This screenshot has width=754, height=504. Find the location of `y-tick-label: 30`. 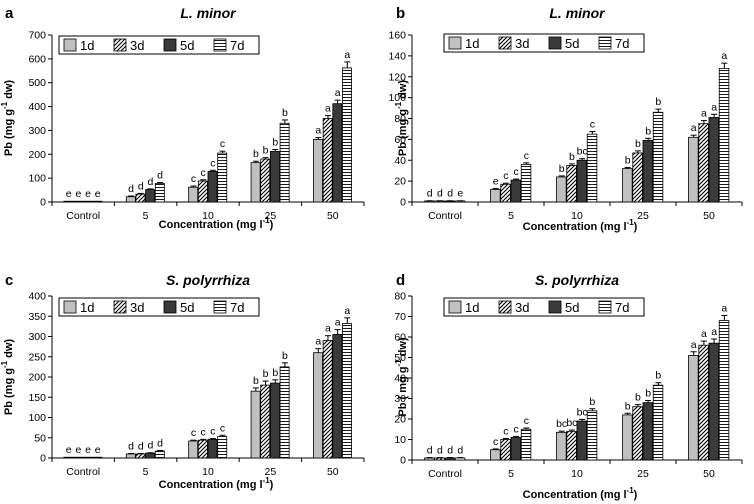

y-tick-label: 30 is located at coordinates (400, 399).